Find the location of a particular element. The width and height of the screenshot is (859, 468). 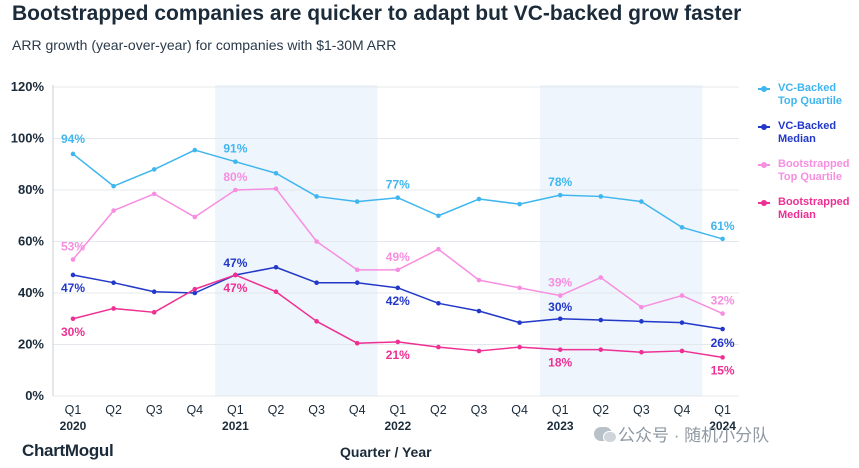

y-tick-label: 40% is located at coordinates (31, 292).